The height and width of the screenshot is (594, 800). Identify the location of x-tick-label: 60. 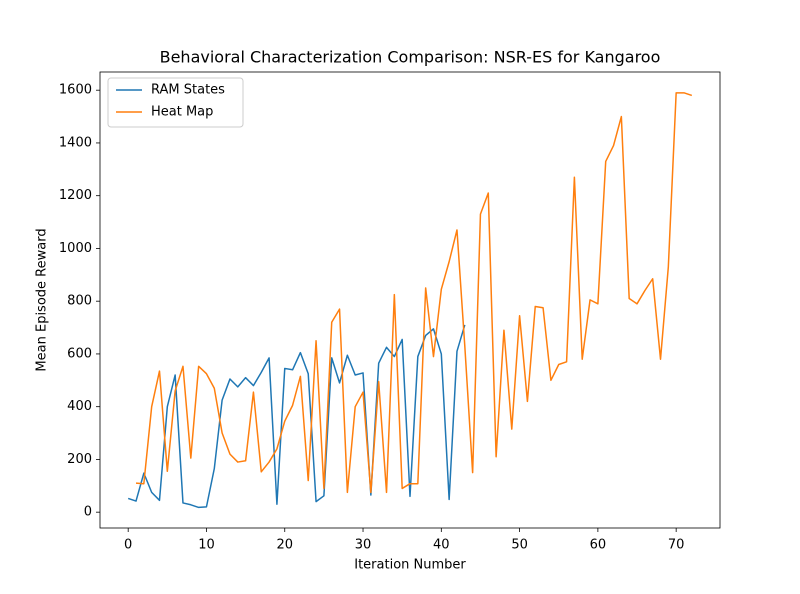
(598, 545).